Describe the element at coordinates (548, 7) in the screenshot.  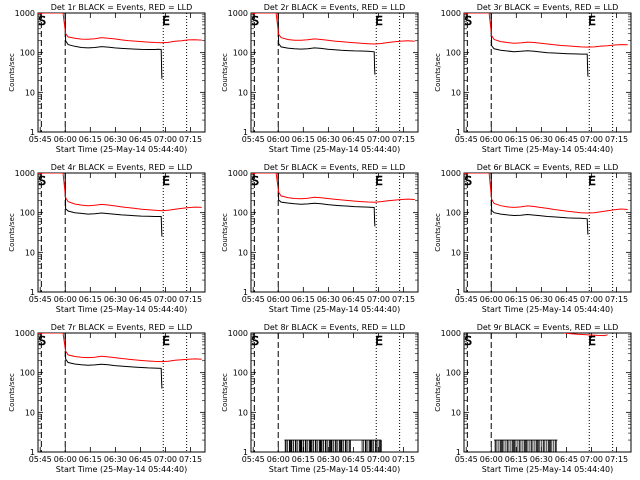
I see `panel-title: Det 3r BLACK = Events, RED = LLD` at that location.